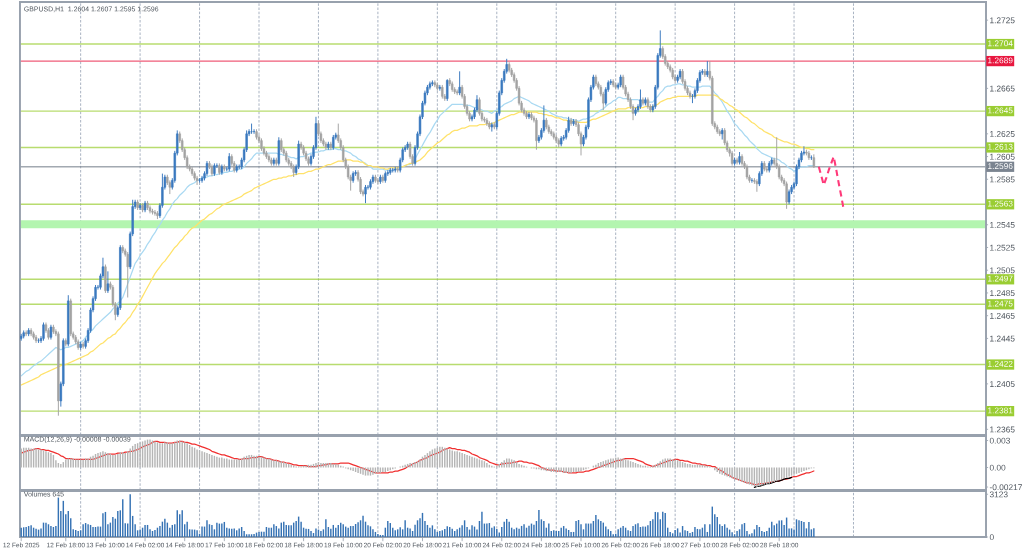 The image size is (1024, 551). Describe the element at coordinates (1002, 315) in the screenshot. I see `y-tick-label: 1.2465` at that location.